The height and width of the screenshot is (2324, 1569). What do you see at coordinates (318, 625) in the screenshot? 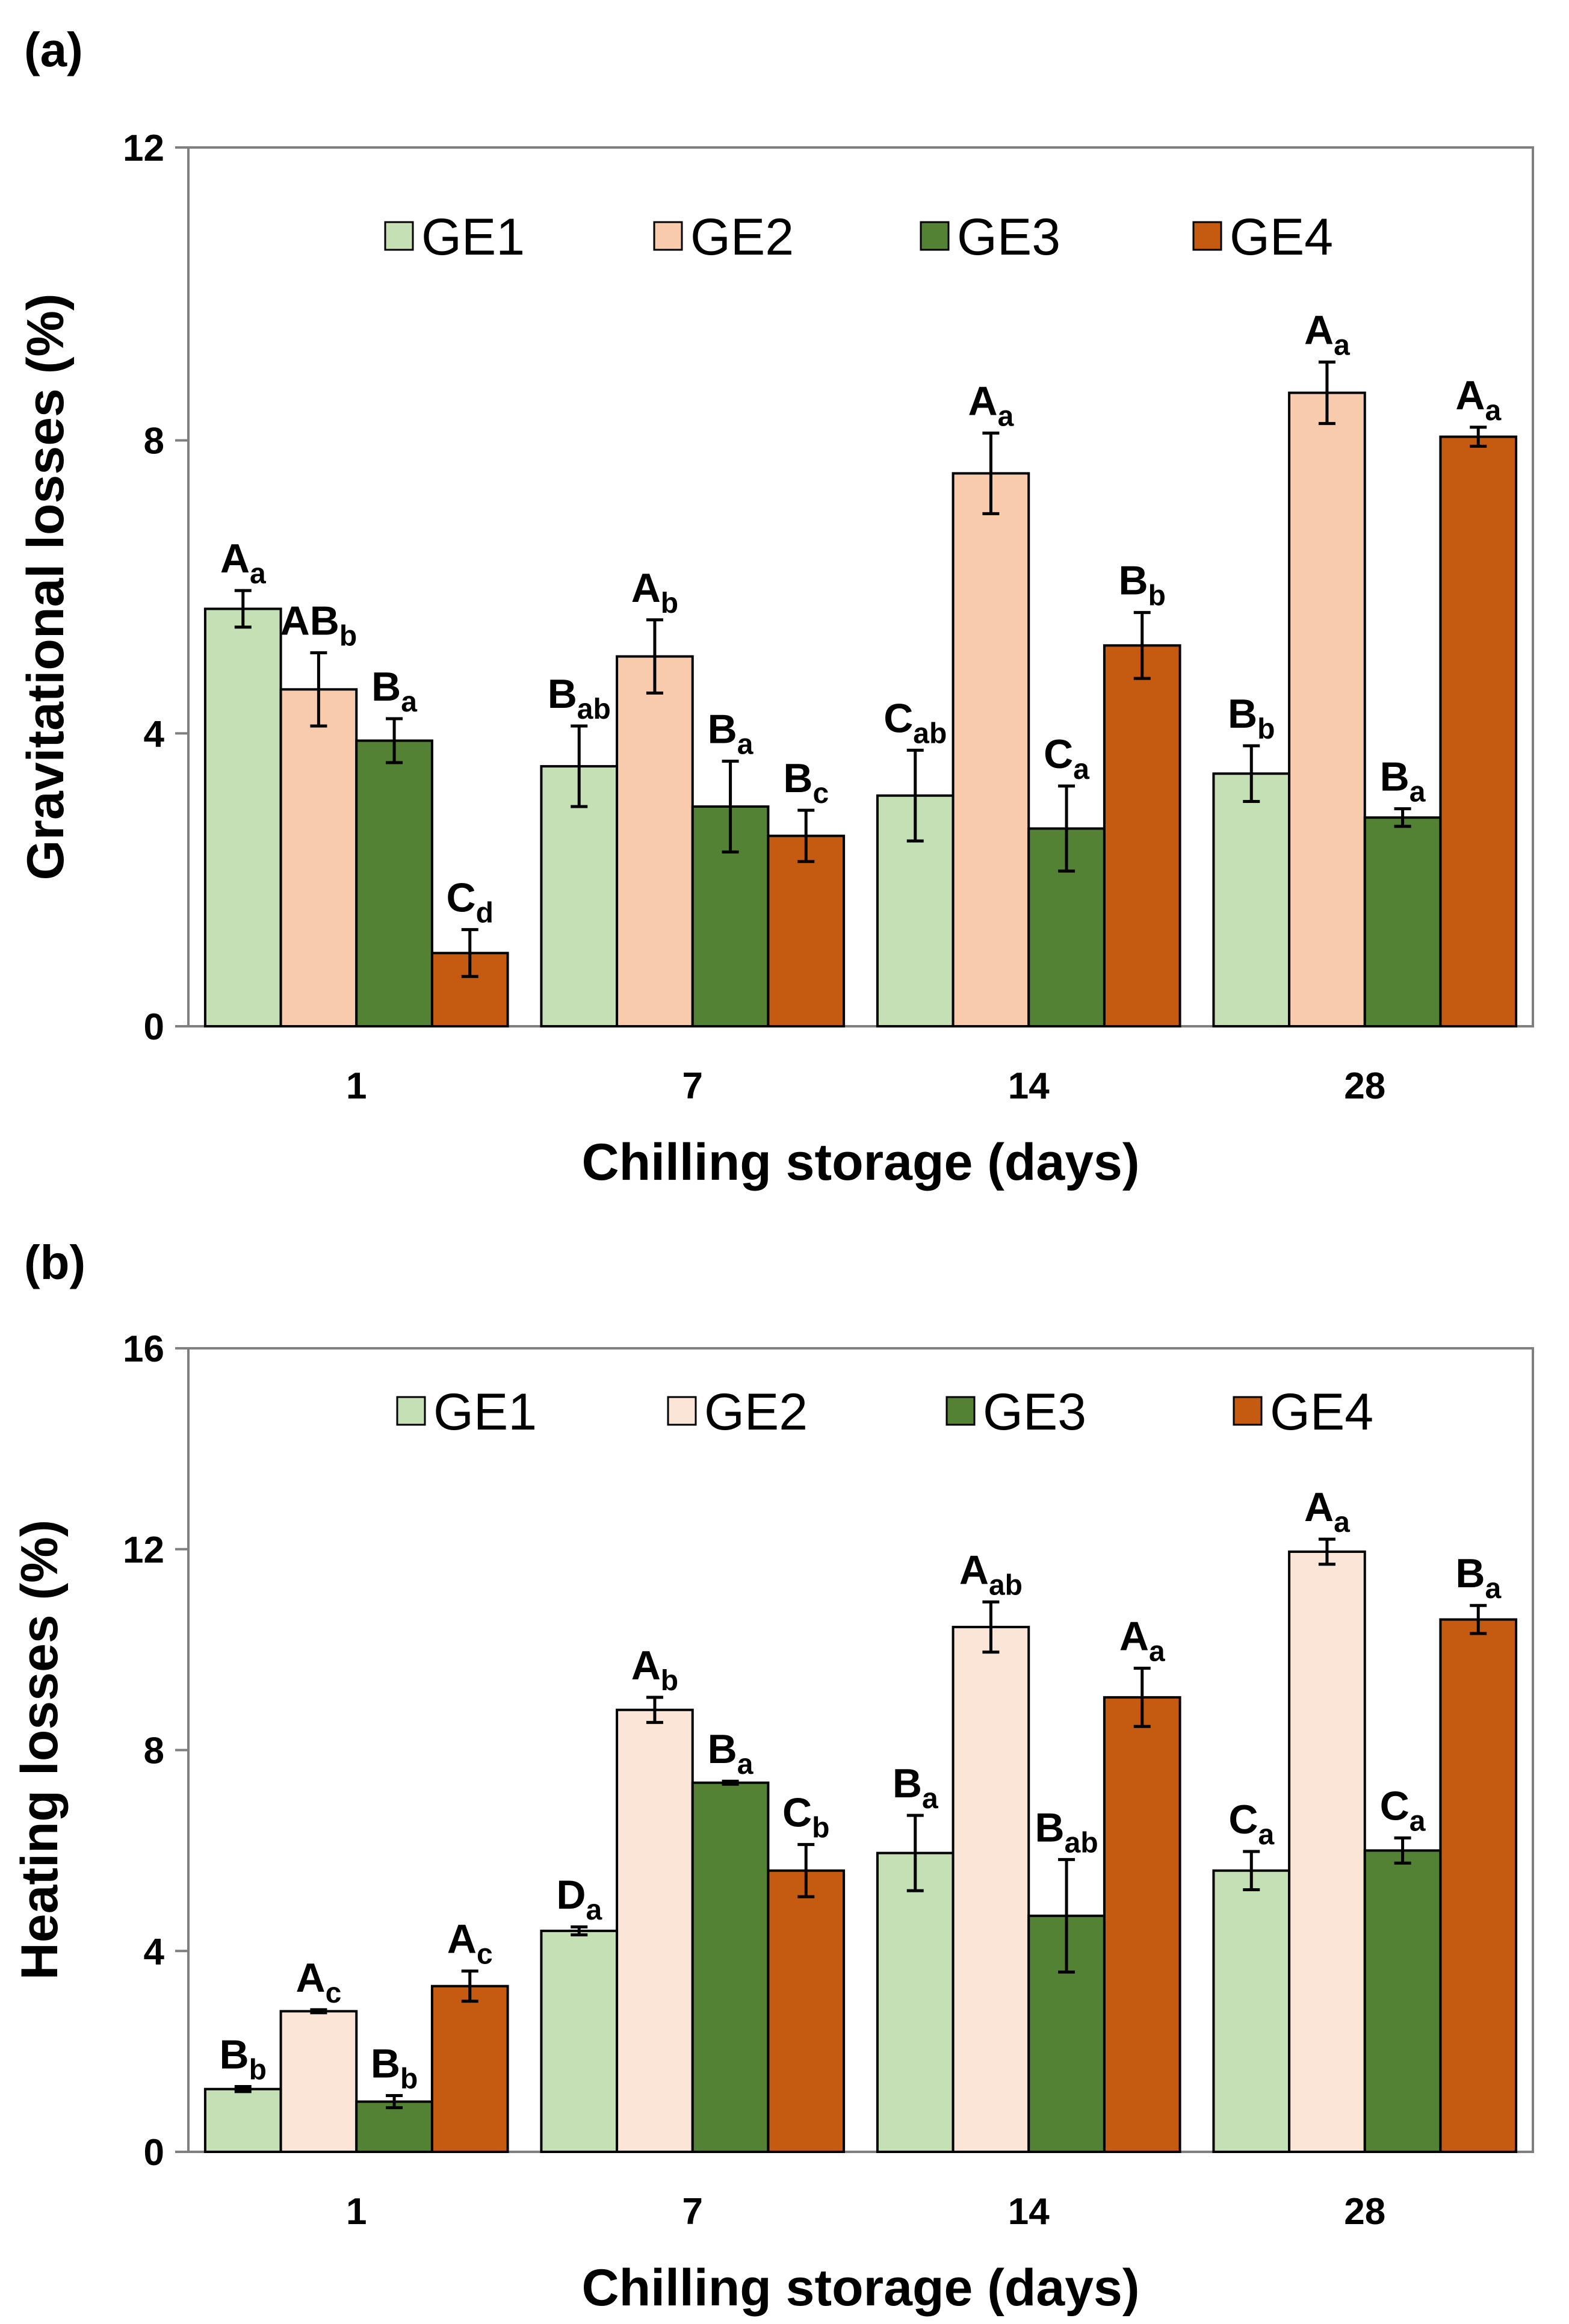
I see `significance-label: ABb` at bounding box center [318, 625].